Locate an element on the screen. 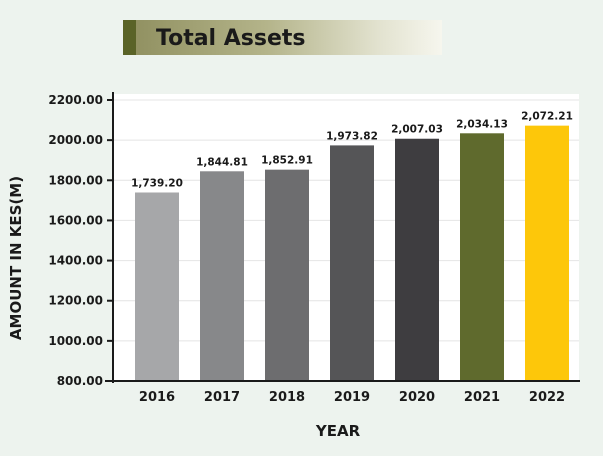 Image resolution: width=603 pixels, height=456 pixels. y-tick-label: 1400.00 is located at coordinates (75, 261).